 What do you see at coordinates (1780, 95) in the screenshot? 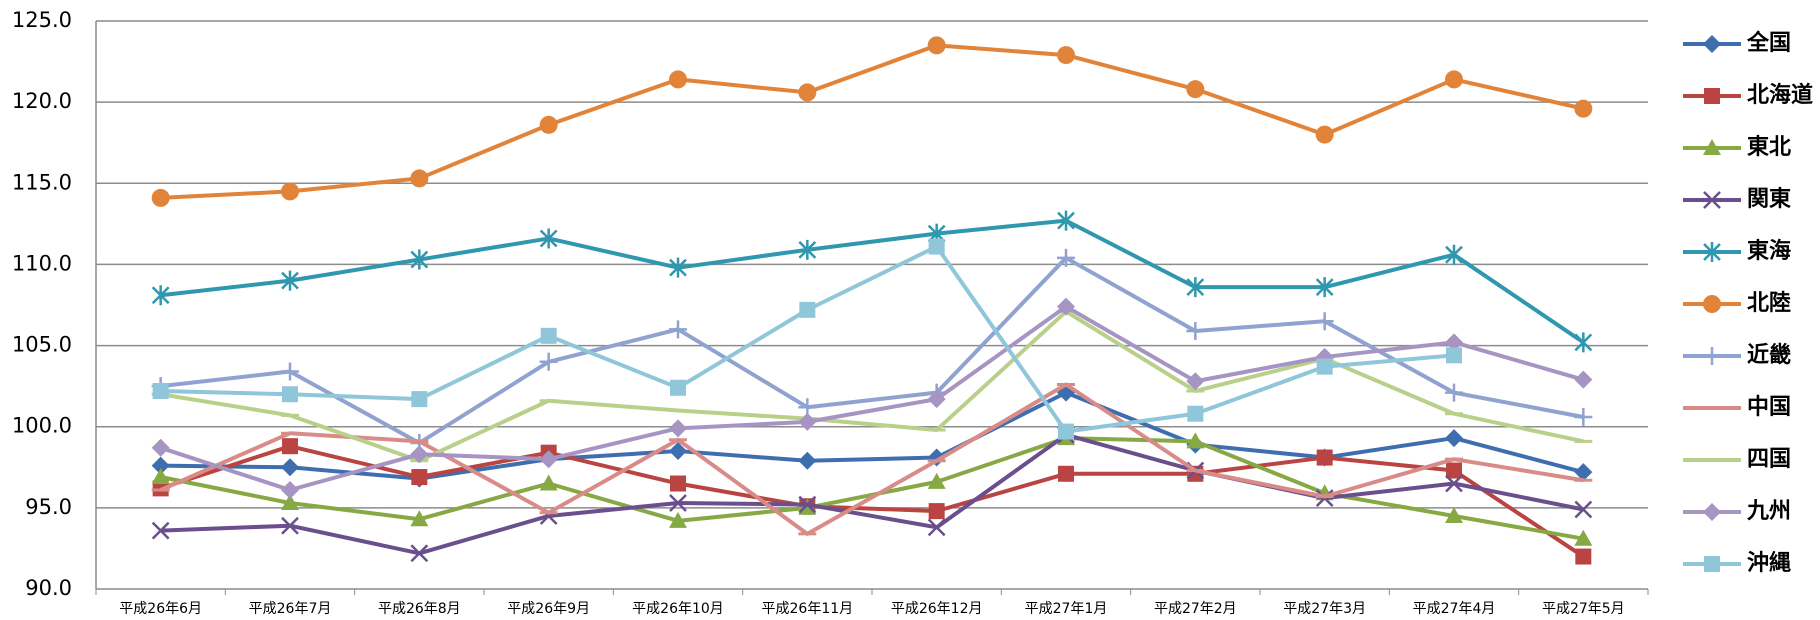
I see `legend-label: 北海道` at bounding box center [1780, 95].